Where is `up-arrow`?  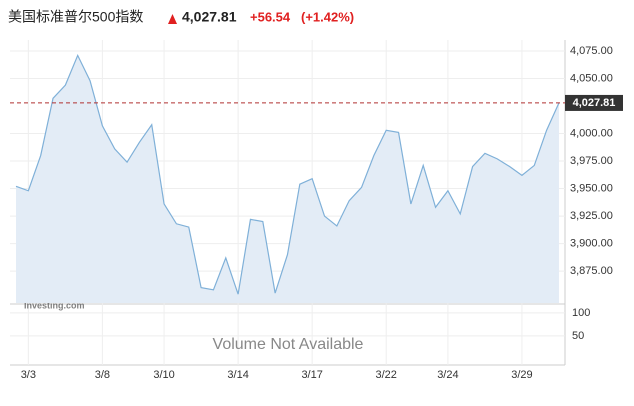 up-arrow is located at coordinates (172, 19).